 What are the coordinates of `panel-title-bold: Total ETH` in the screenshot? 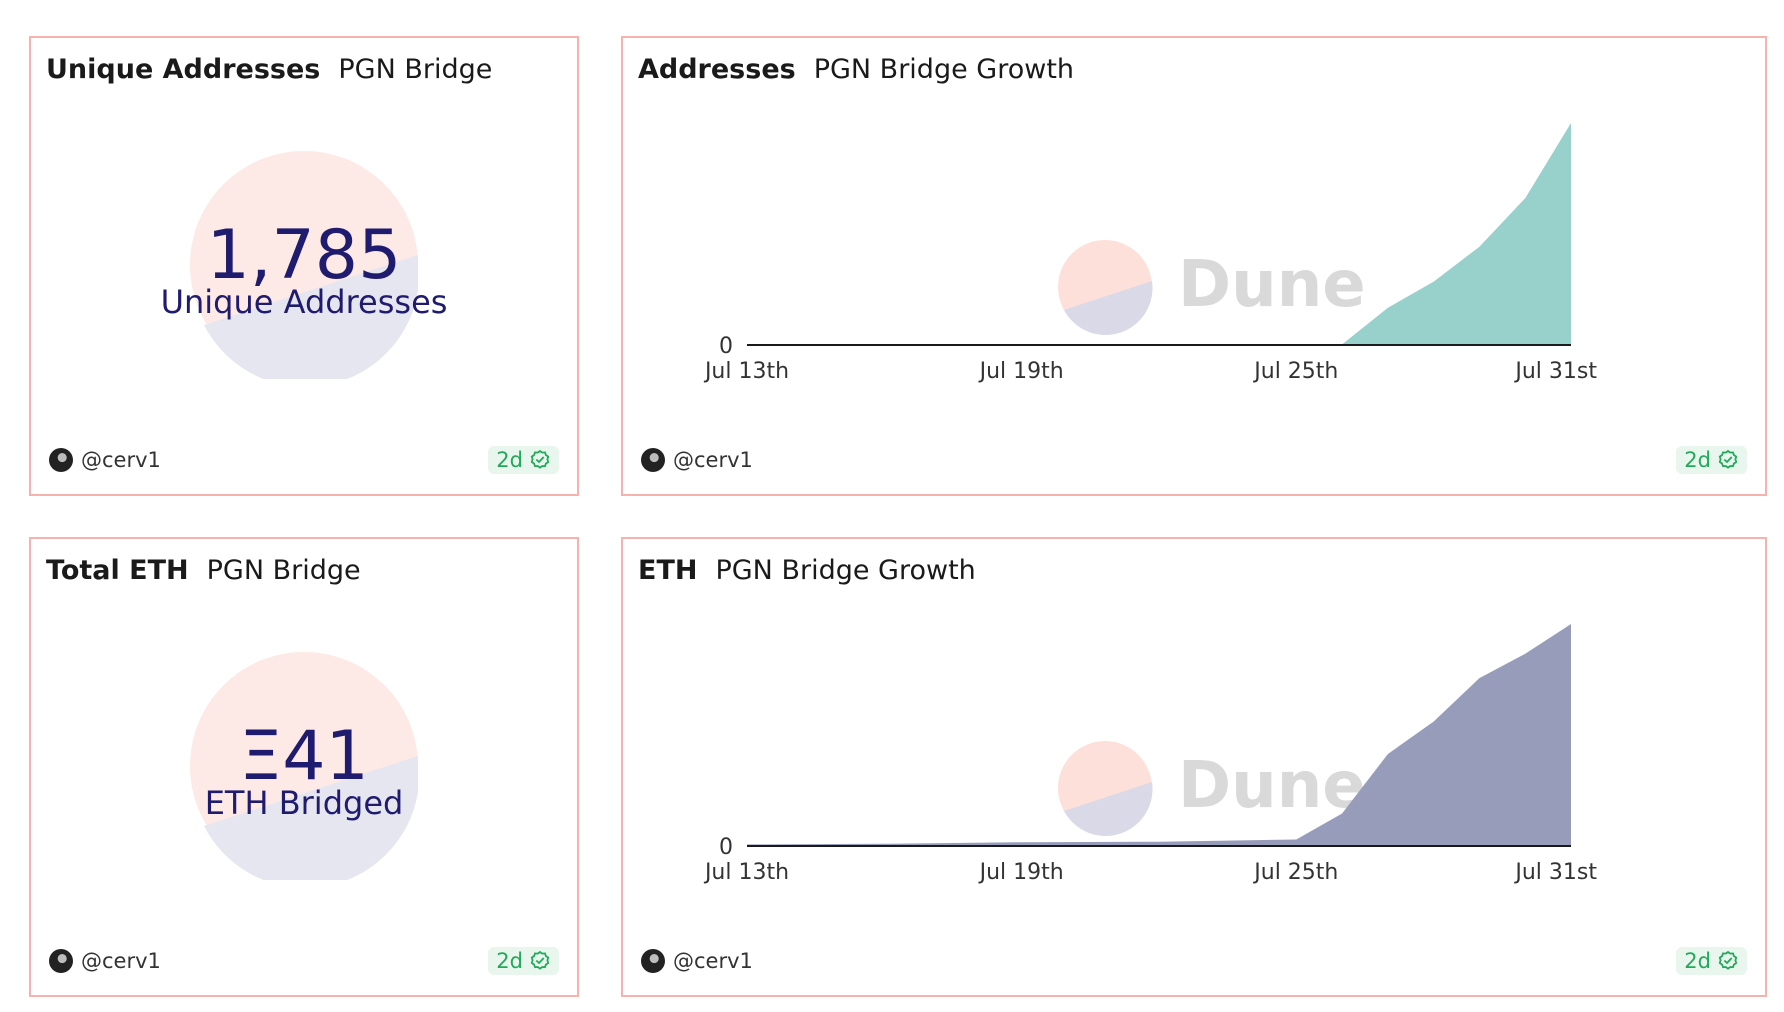 It's located at (117, 570).